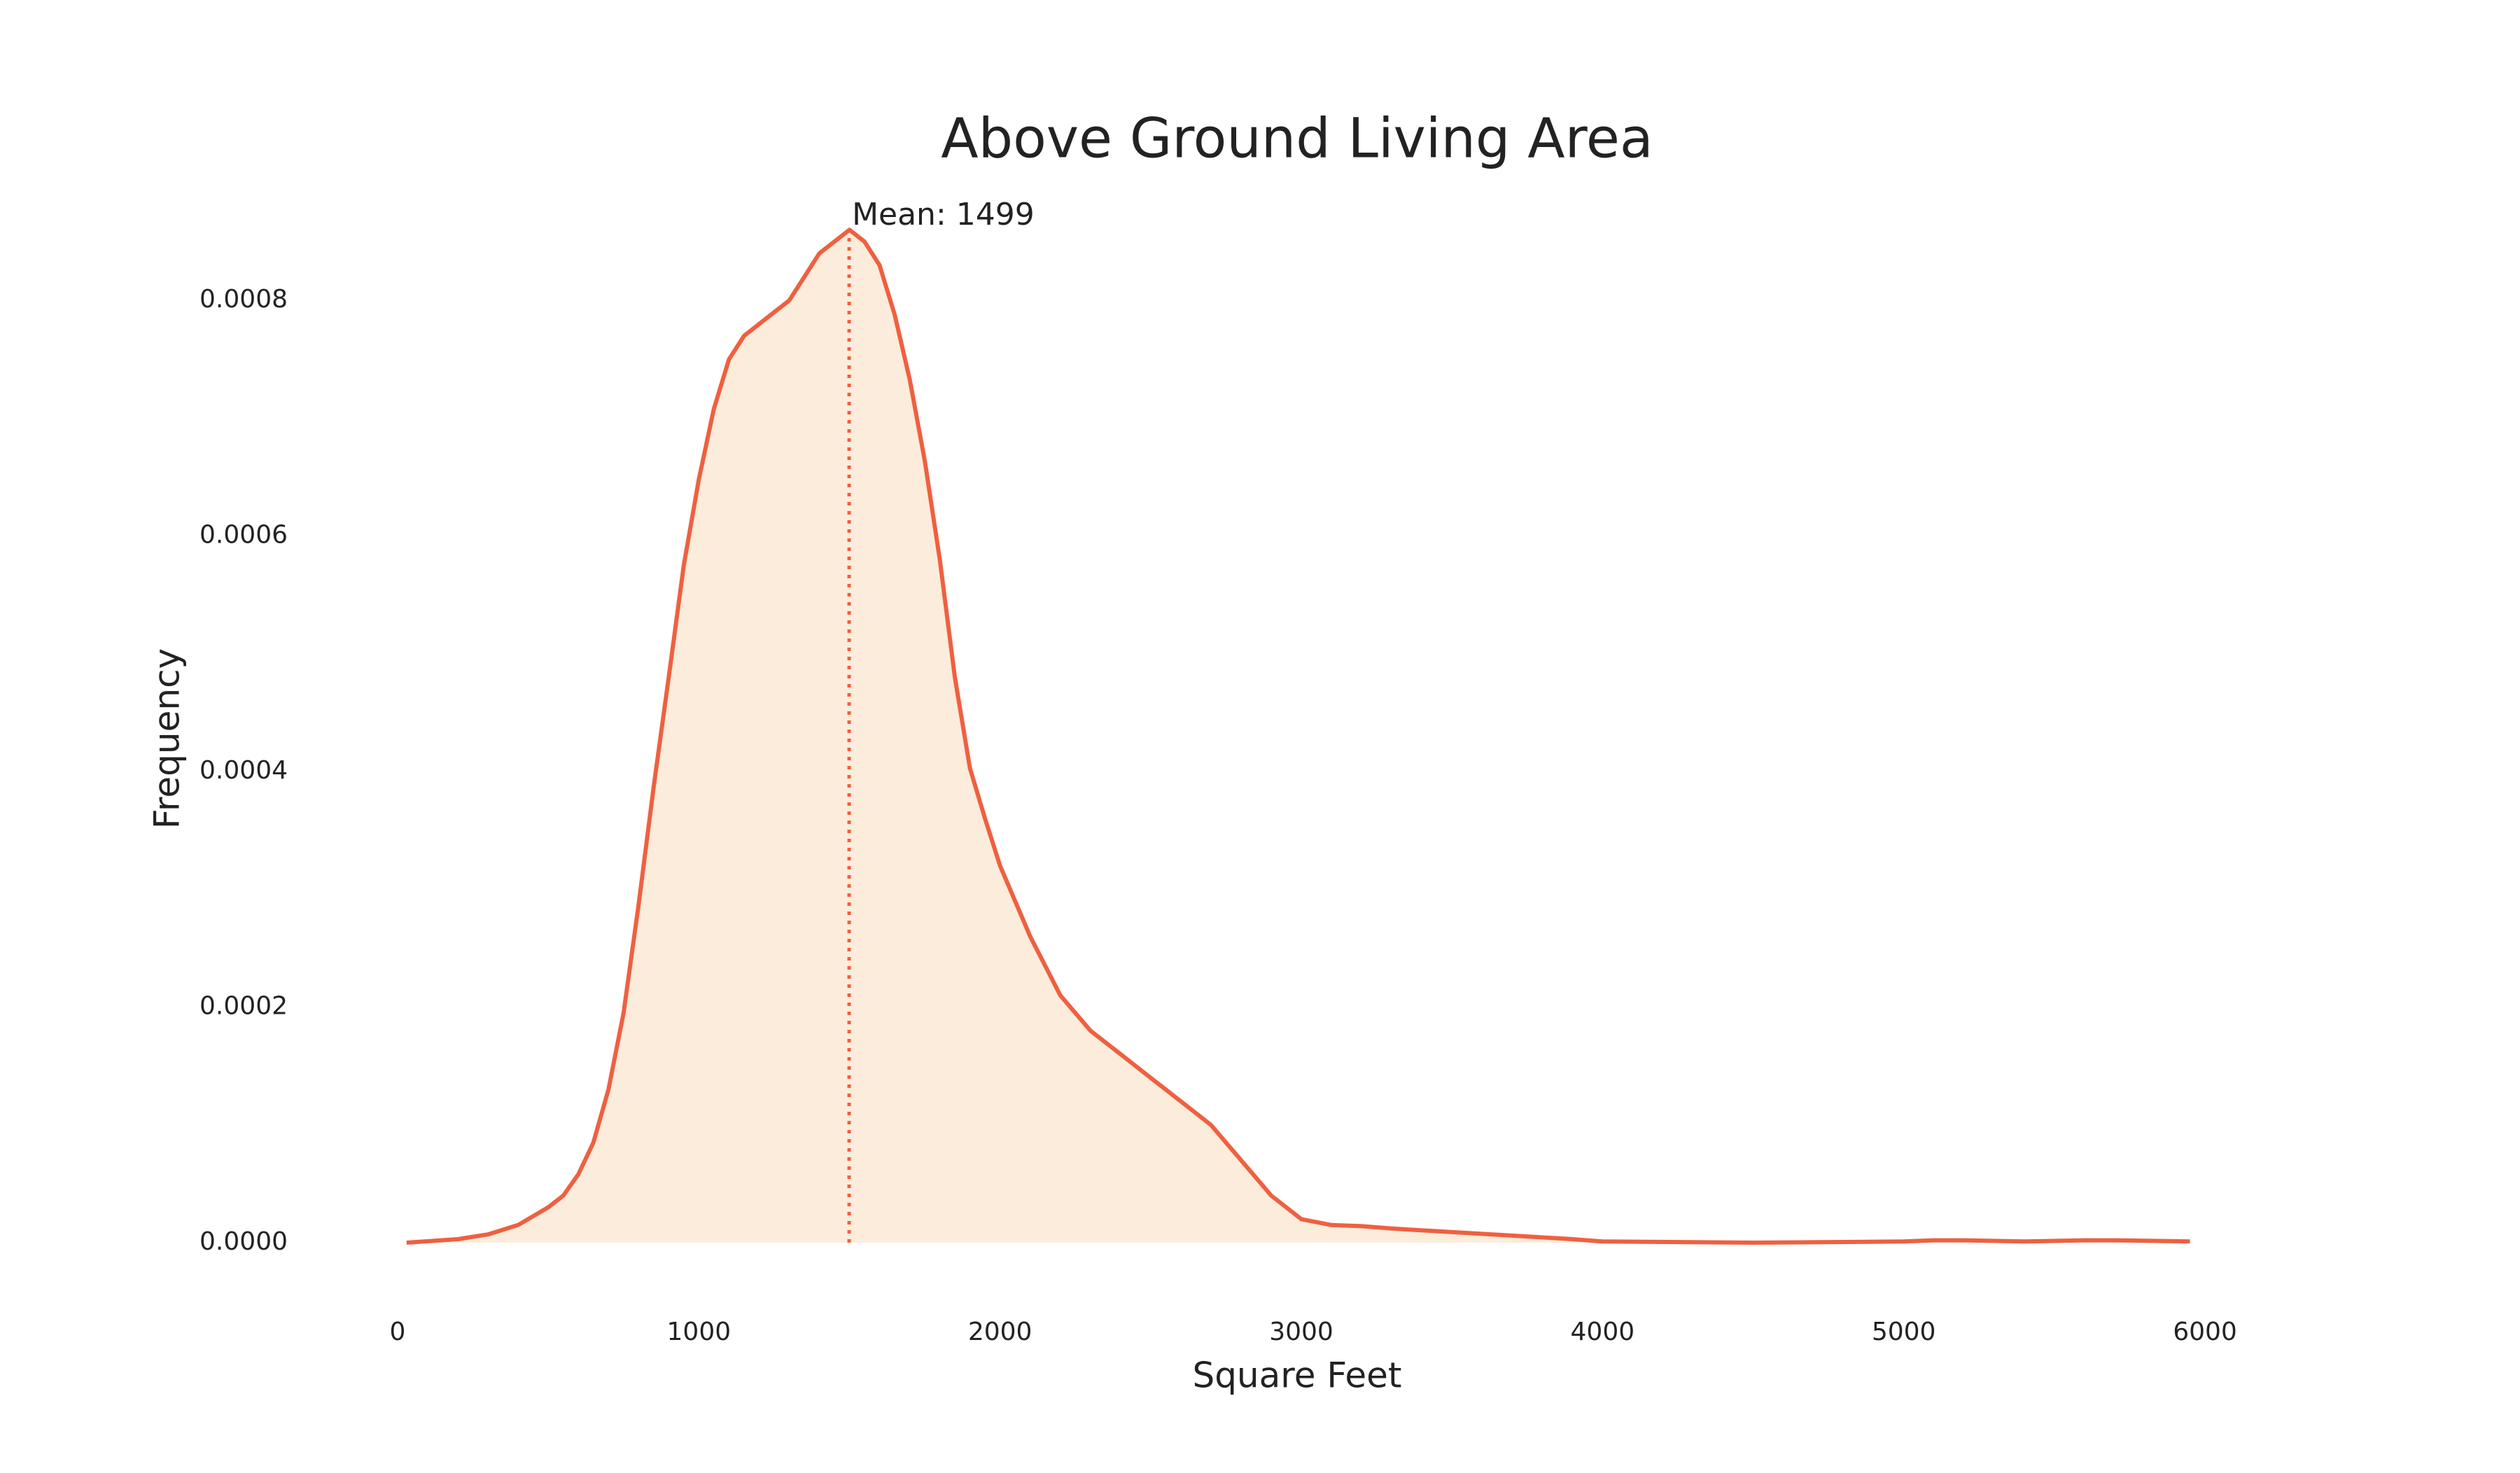 Image resolution: width=2520 pixels, height=1473 pixels. Describe the element at coordinates (943, 214) in the screenshot. I see `mean-label: Mean: 1499` at that location.